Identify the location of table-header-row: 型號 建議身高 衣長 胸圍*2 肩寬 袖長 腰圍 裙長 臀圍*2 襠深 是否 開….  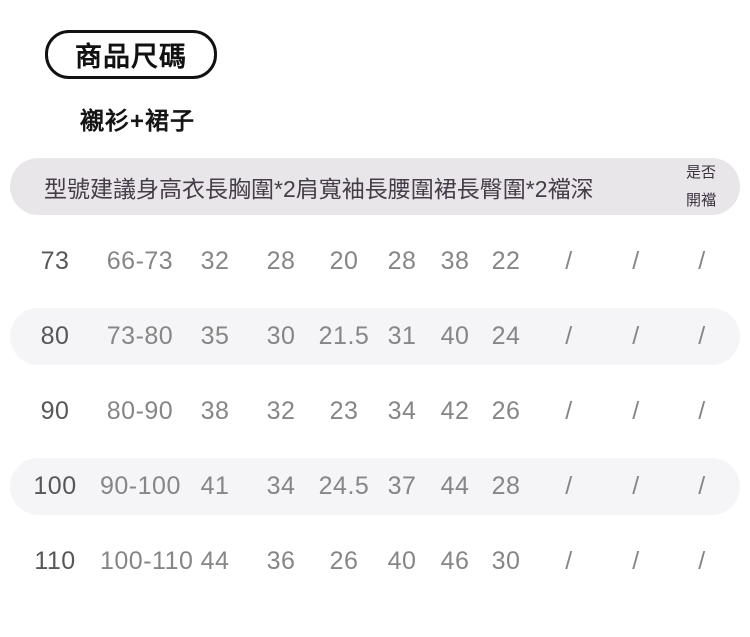
(375, 186).